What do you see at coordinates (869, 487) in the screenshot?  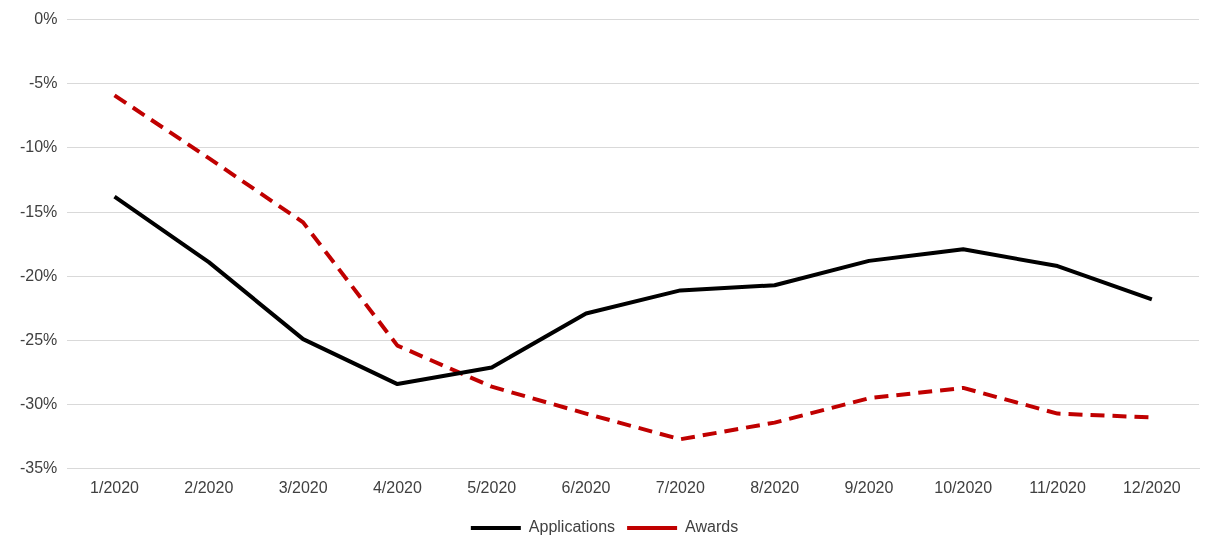 I see `x-tick-label: 9/2020` at bounding box center [869, 487].